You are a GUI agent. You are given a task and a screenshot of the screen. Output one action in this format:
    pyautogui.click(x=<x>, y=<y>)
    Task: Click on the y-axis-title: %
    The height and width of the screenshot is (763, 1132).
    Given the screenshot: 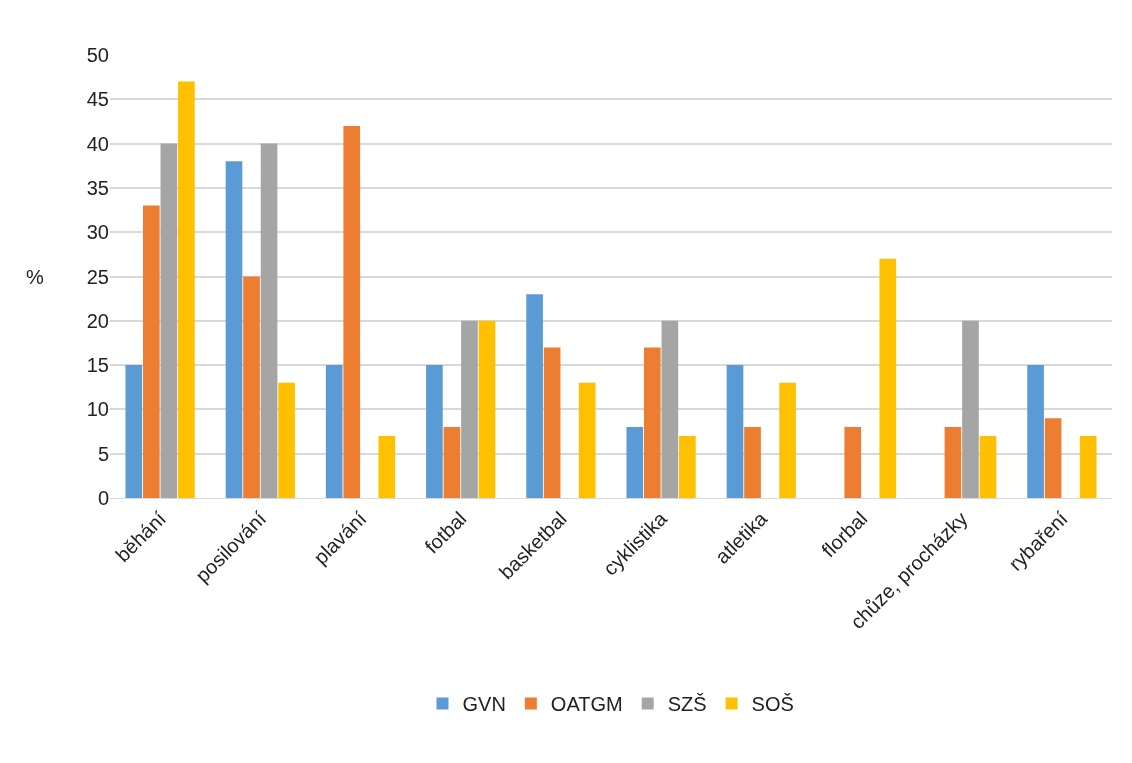 What is the action you would take?
    pyautogui.click(x=35, y=277)
    